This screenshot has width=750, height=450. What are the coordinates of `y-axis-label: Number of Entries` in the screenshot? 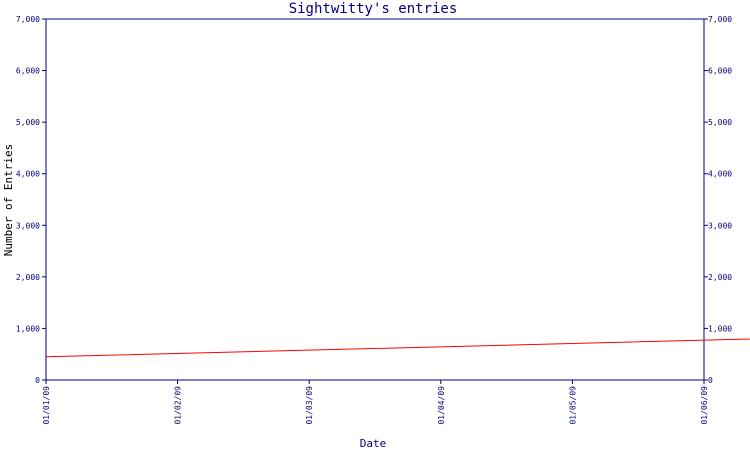 It's located at (8, 200).